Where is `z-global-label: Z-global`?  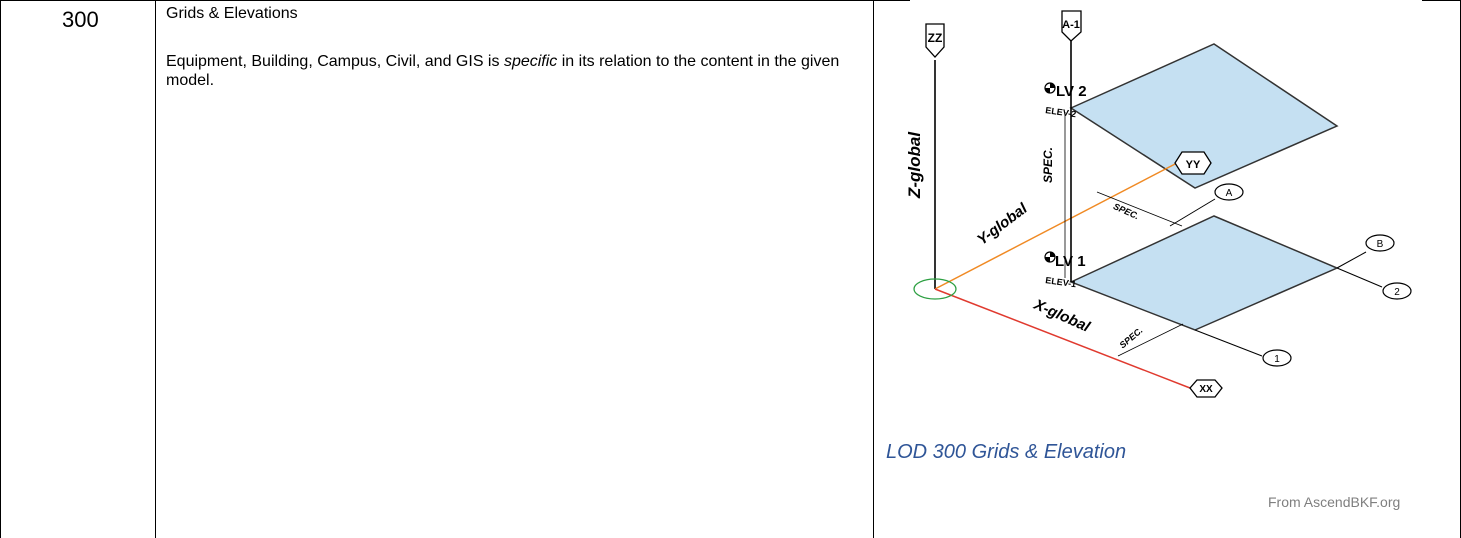 z-global-label: Z-global is located at coordinates (914, 165).